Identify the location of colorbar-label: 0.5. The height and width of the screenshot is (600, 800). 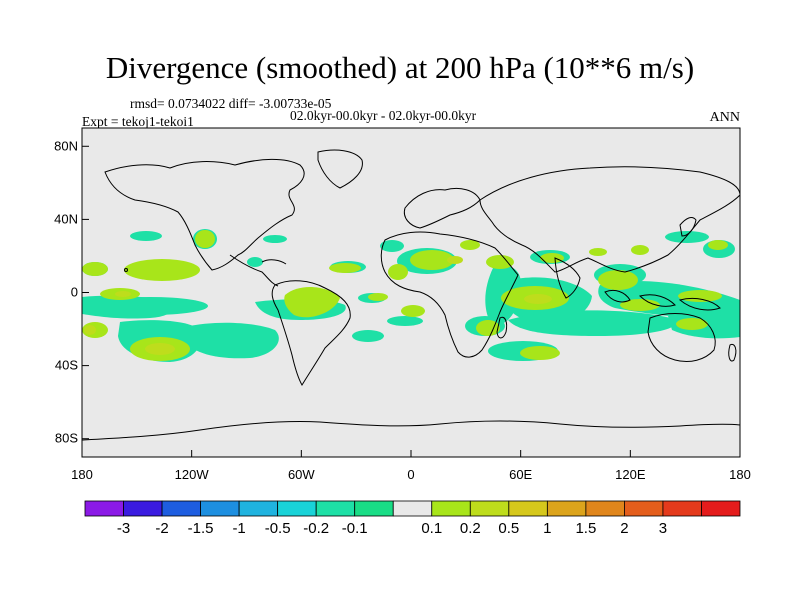
(508, 528).